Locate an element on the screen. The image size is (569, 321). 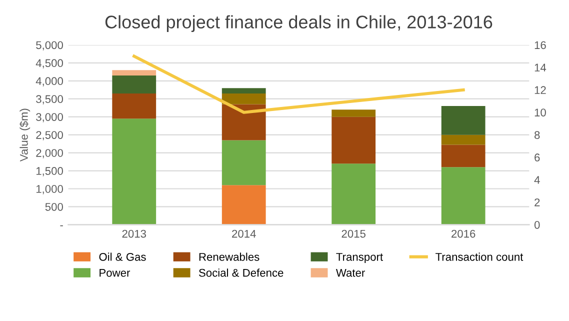
y2-tick-label: 14 is located at coordinates (540, 68).